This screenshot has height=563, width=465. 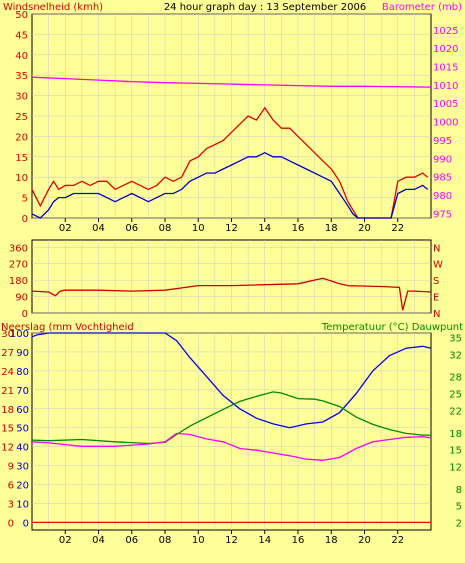 What do you see at coordinates (7, 410) in the screenshot?
I see `rain-tick-label: 18` at bounding box center [7, 410].